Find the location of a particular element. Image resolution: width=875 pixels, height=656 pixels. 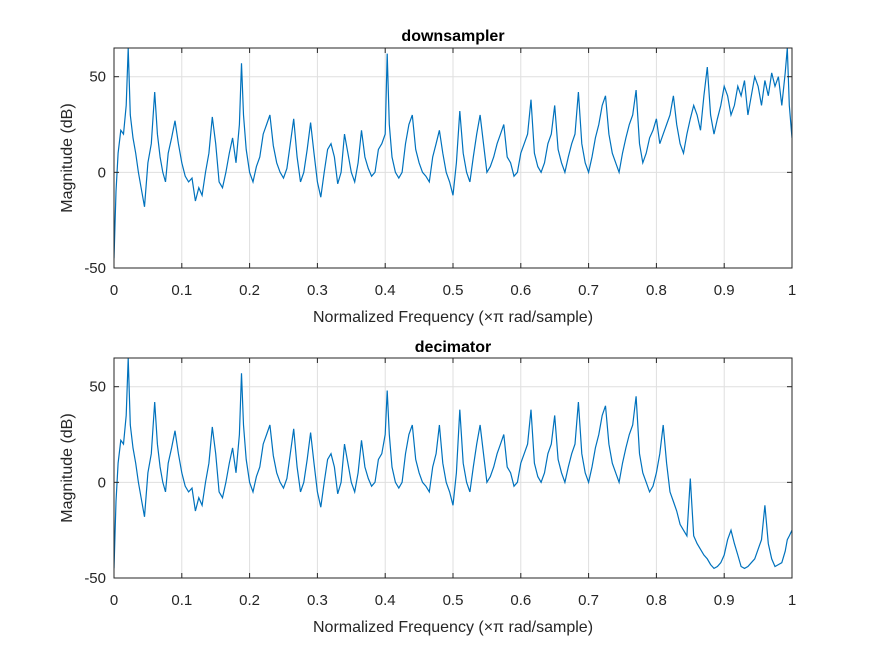

chart-title: downsampler is located at coordinates (452, 36).